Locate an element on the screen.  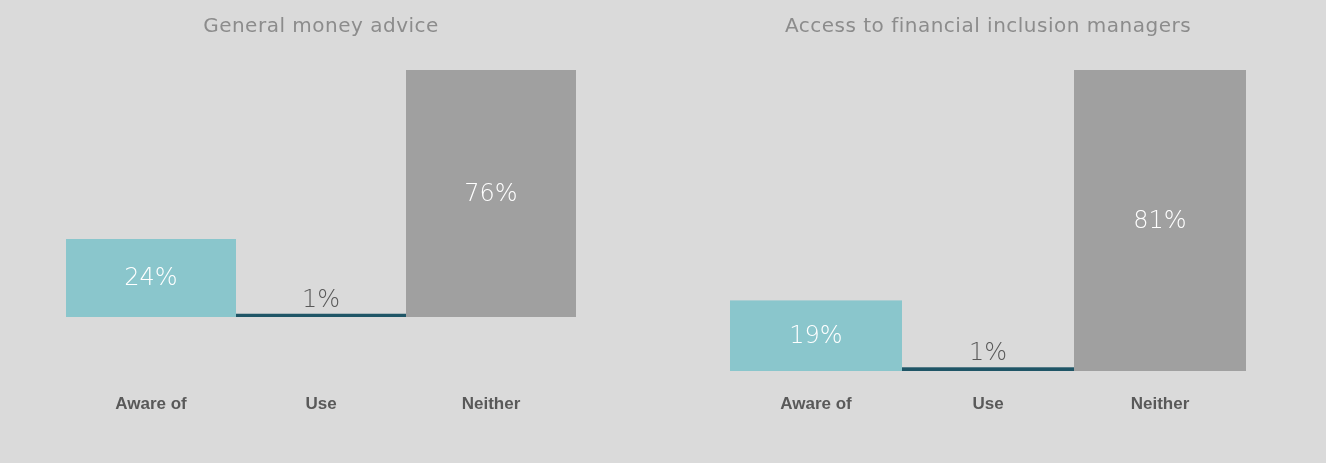
data-label: 76% is located at coordinates (491, 192).